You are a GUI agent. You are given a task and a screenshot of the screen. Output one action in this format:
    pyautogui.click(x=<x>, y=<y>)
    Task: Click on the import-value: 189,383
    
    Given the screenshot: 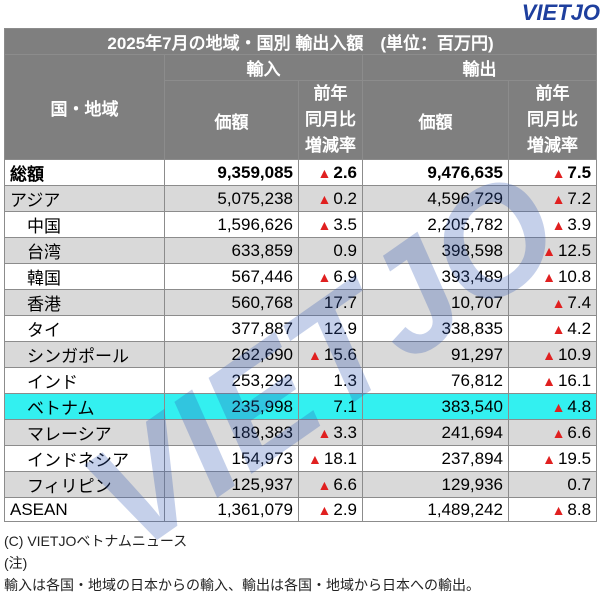 What is the action you would take?
    pyautogui.click(x=231, y=432)
    